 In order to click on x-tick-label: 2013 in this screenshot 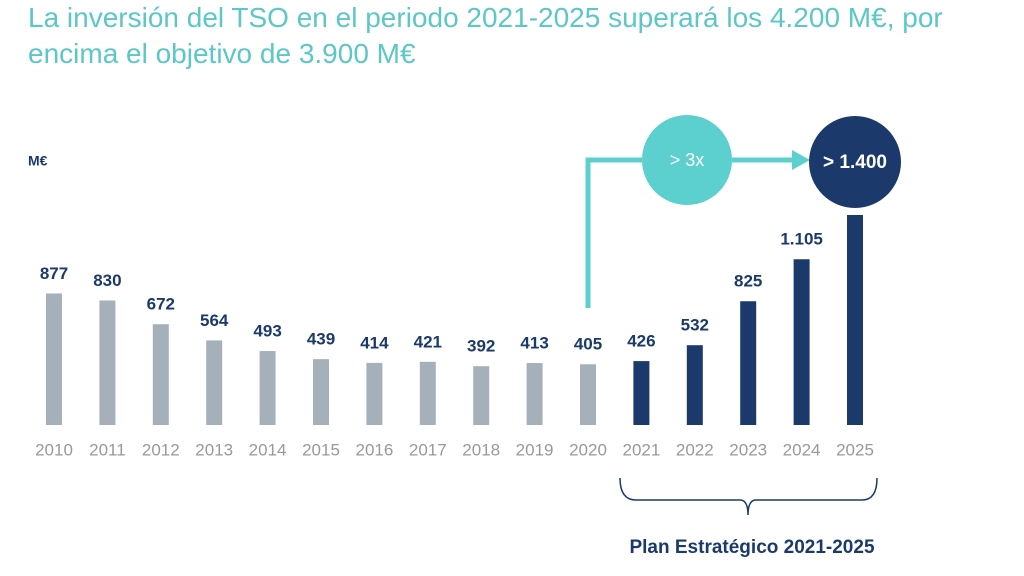, I will do `click(214, 449)`.